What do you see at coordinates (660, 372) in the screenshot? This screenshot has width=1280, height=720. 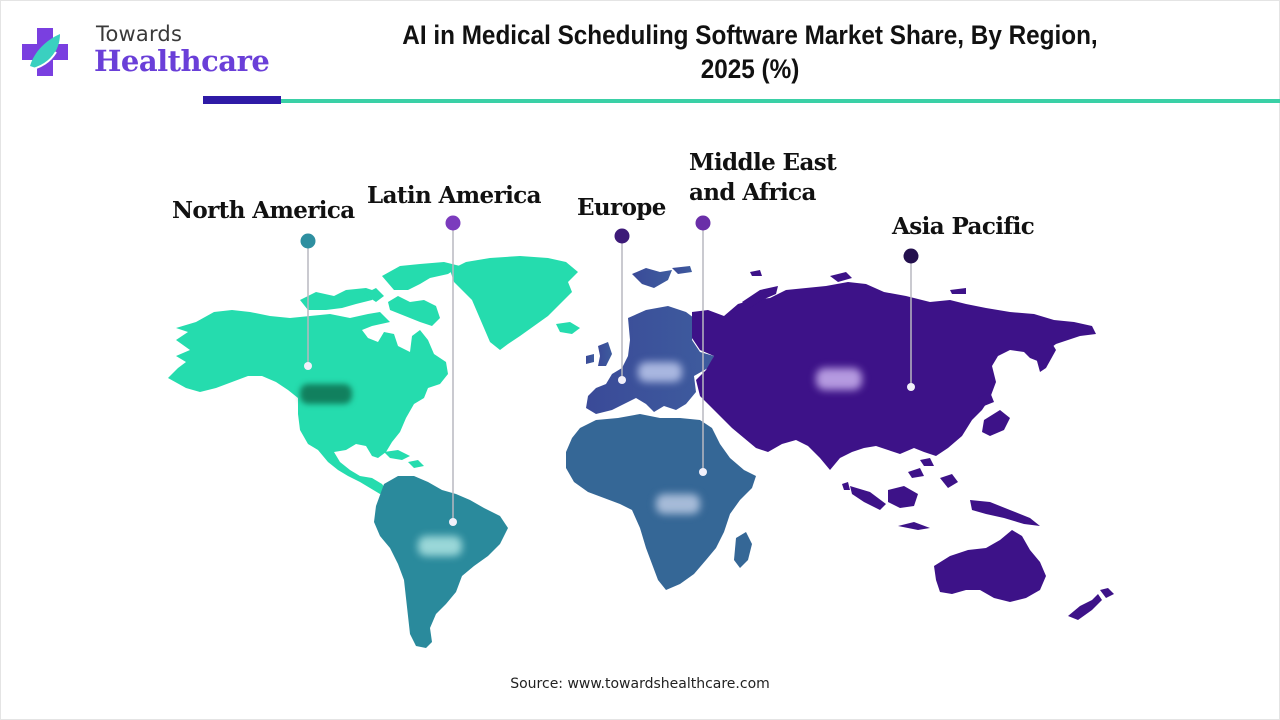 I see `value-europe` at bounding box center [660, 372].